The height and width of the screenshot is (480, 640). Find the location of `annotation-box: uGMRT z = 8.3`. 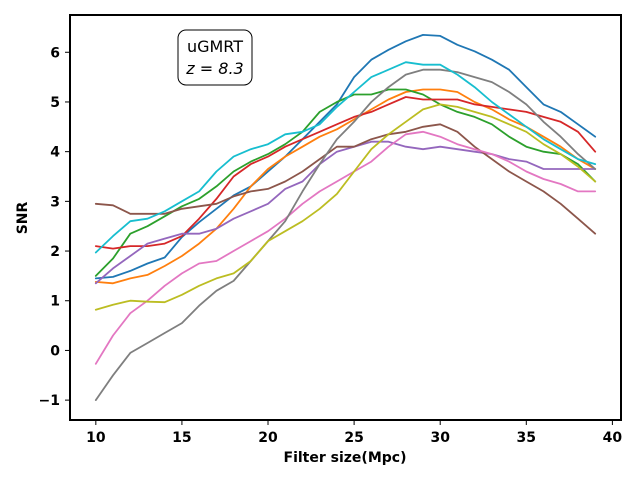

annotation-box: uGMRT z = 8.3 is located at coordinates (215, 57).